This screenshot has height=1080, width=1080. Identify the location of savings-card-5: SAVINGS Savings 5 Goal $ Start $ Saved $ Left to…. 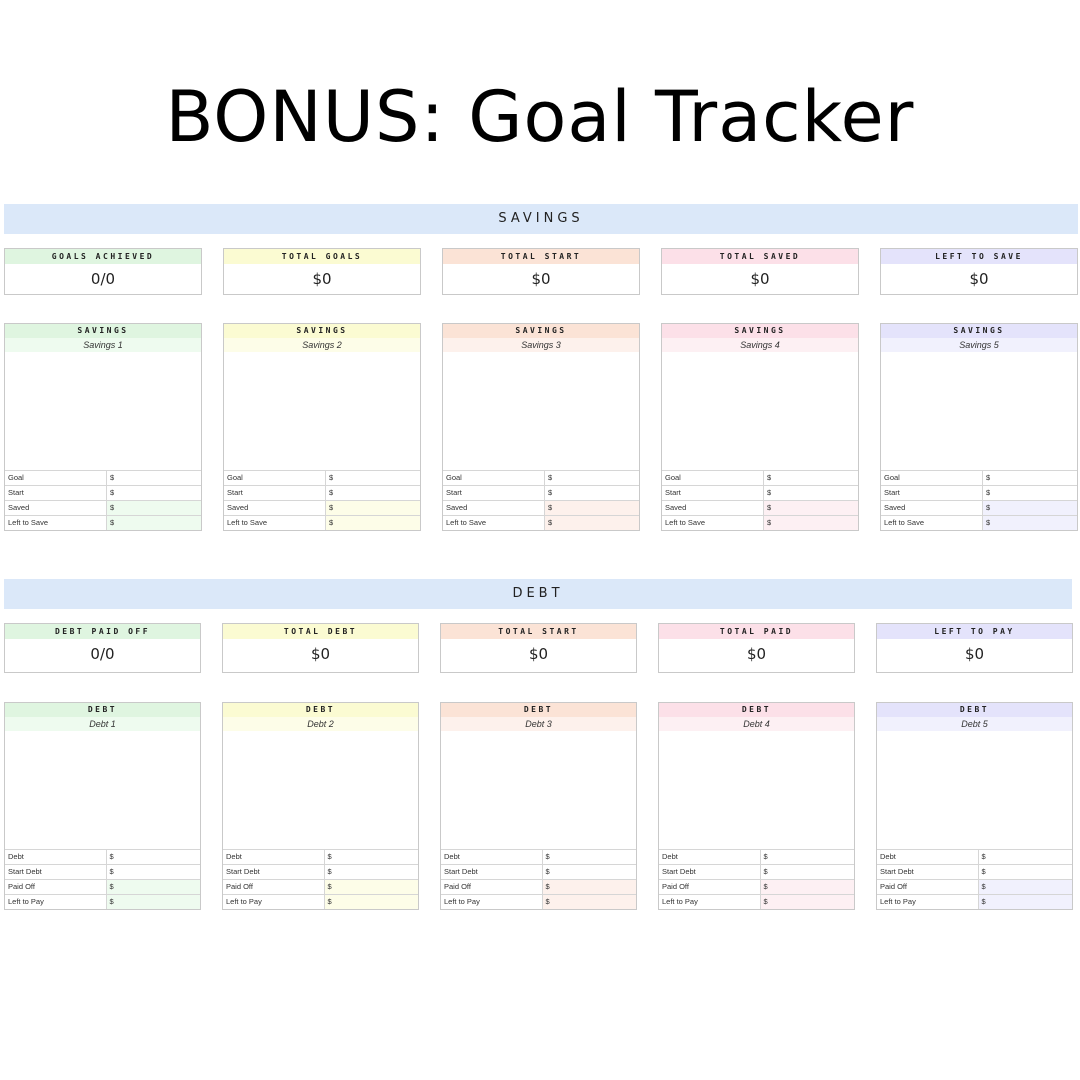
(979, 427).